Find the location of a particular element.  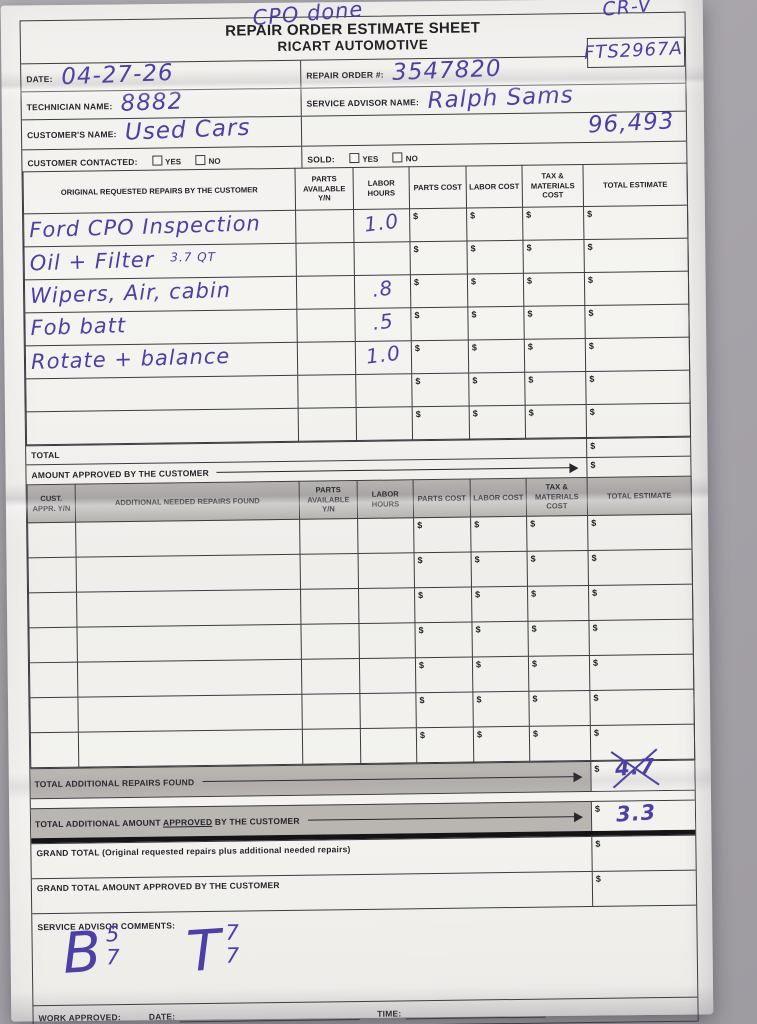

sold-label: SOLD: is located at coordinates (321, 159).